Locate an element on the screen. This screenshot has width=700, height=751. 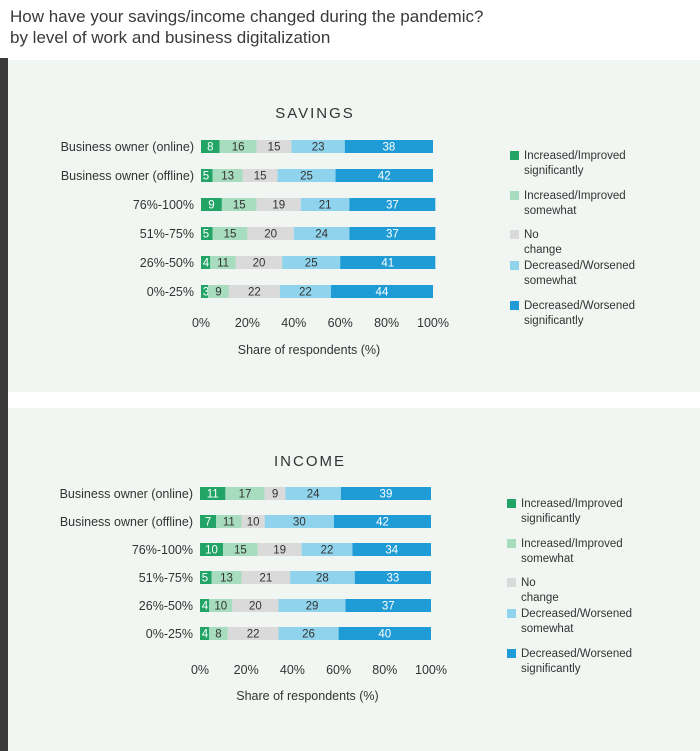
income-data-label: 42 is located at coordinates (382, 523).